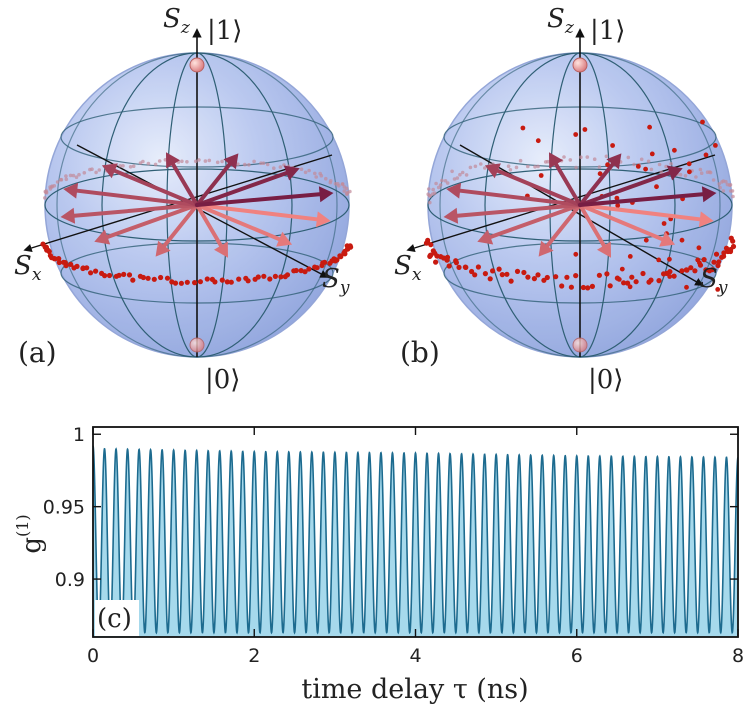  Describe the element at coordinates (177, 21) in the screenshot. I see `sz-label-a: Sz` at that location.